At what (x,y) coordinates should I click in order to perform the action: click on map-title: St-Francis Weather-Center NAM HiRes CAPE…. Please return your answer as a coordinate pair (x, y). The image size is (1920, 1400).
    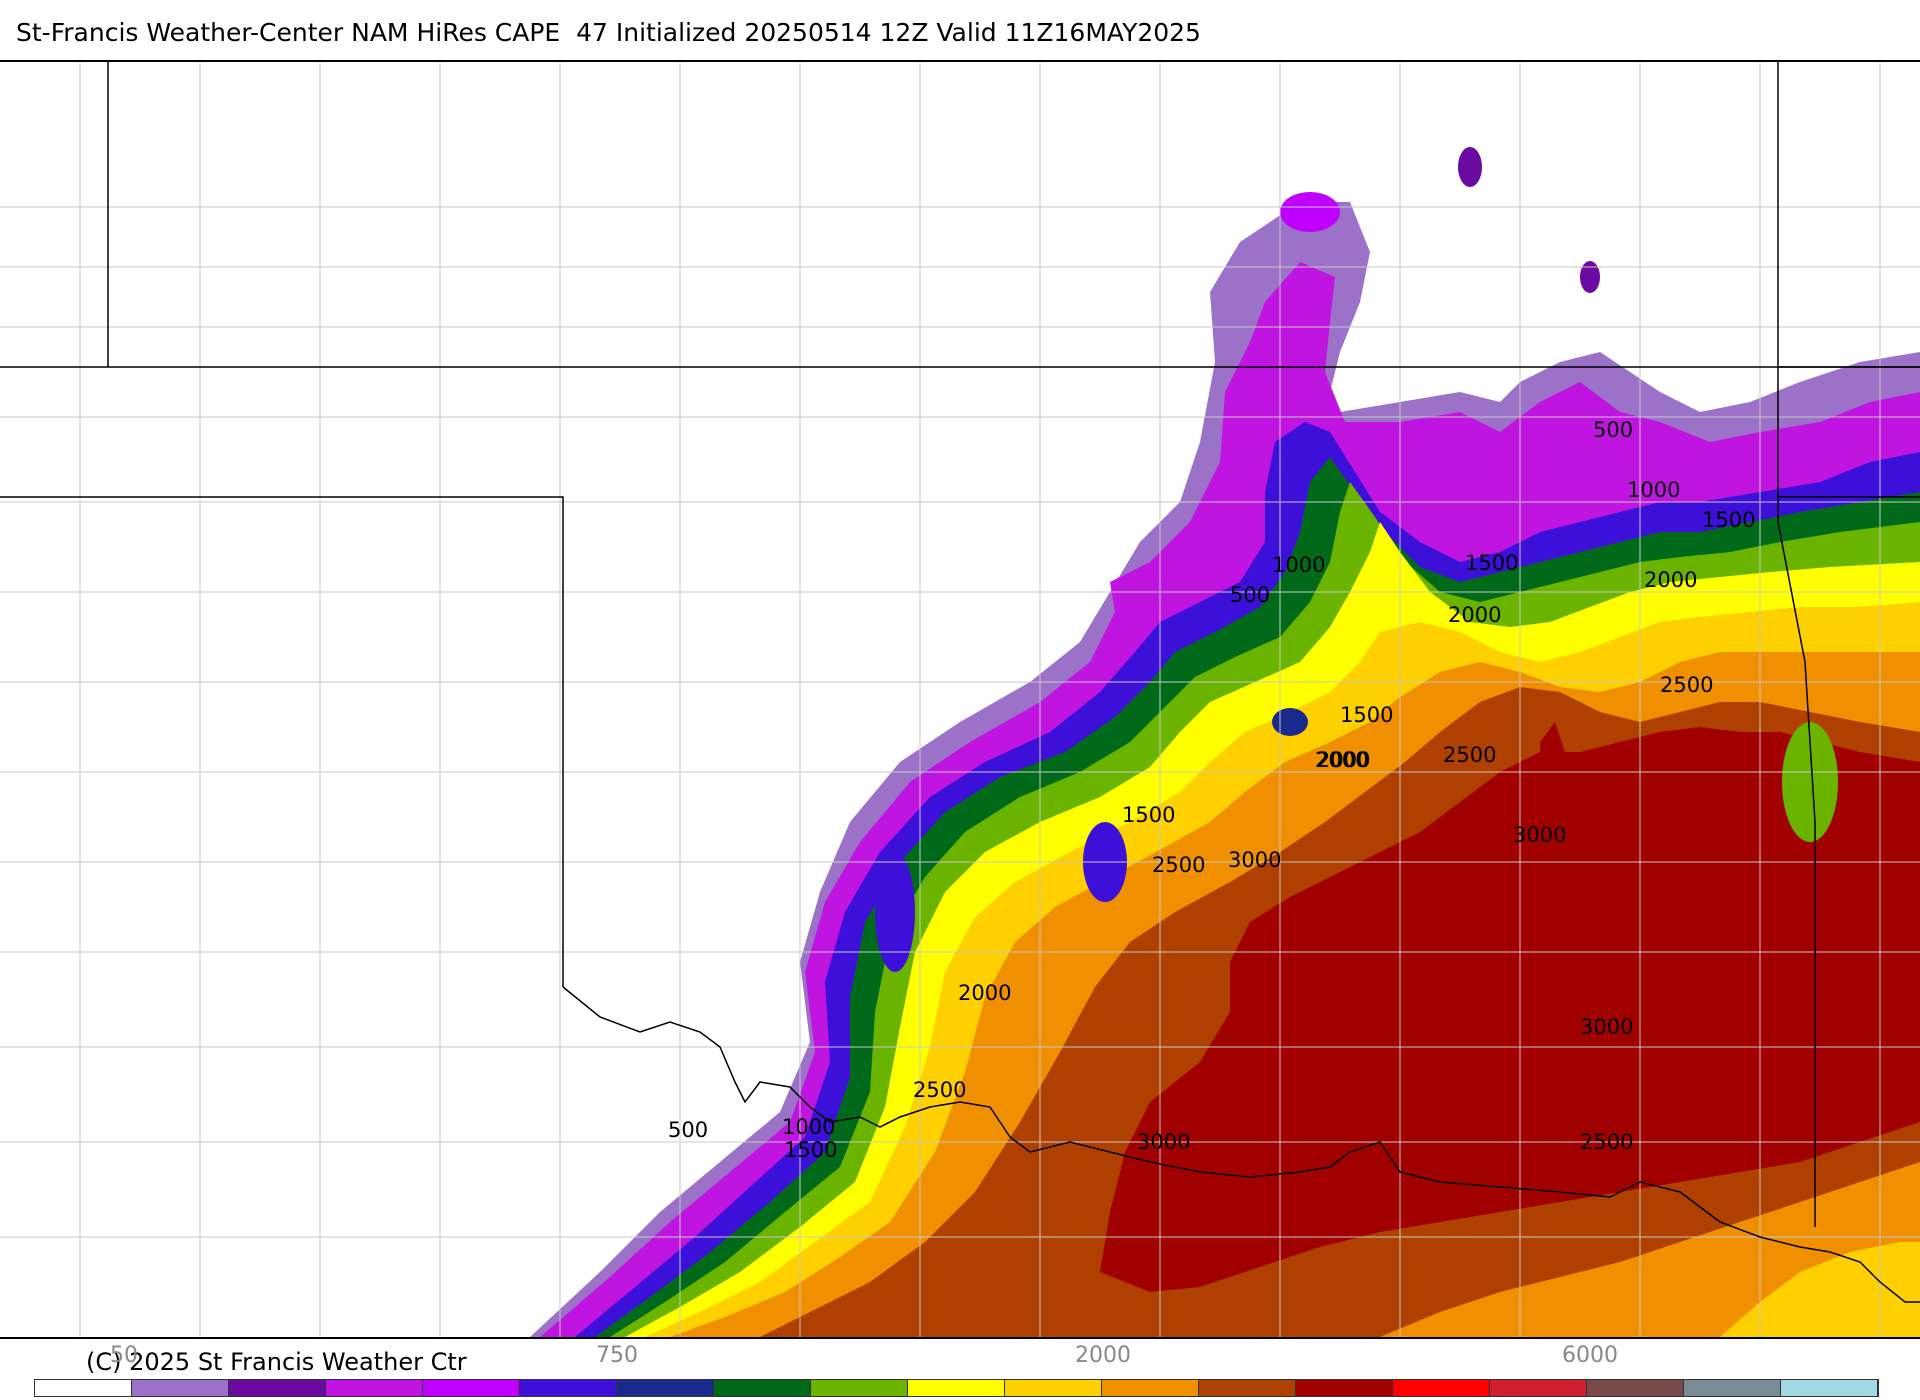
    Looking at the image, I should click on (608, 32).